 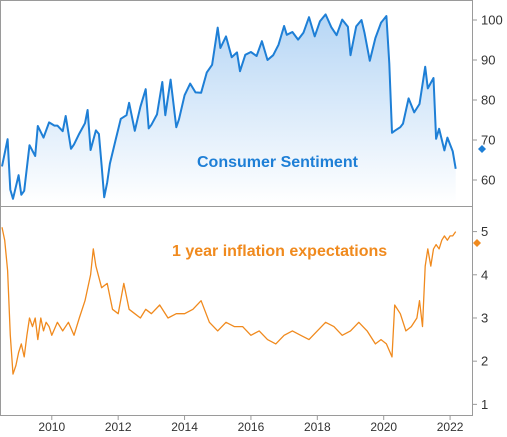 I want to click on bottom-y-tick-label: 3, so click(x=484, y=317).